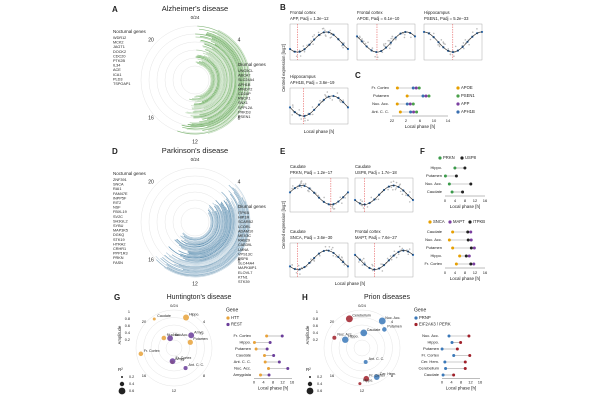 Image resolution: width=600 pixels, height=400 pixels. Describe the element at coordinates (174, 348) in the screenshot. I see `ring` at that location.